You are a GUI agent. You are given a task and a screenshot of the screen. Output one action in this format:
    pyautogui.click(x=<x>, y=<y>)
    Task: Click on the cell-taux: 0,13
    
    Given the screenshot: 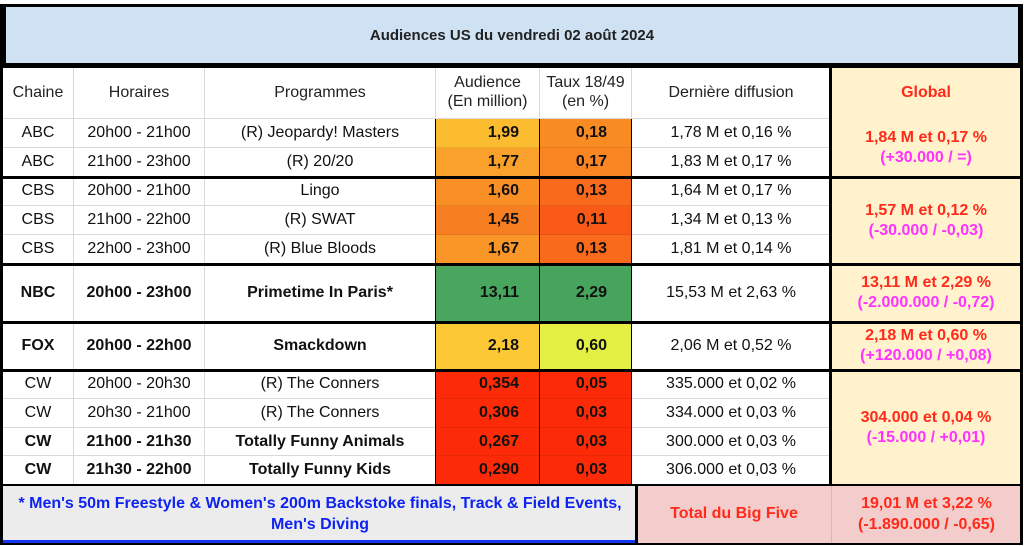 What is the action you would take?
    pyautogui.click(x=586, y=249)
    